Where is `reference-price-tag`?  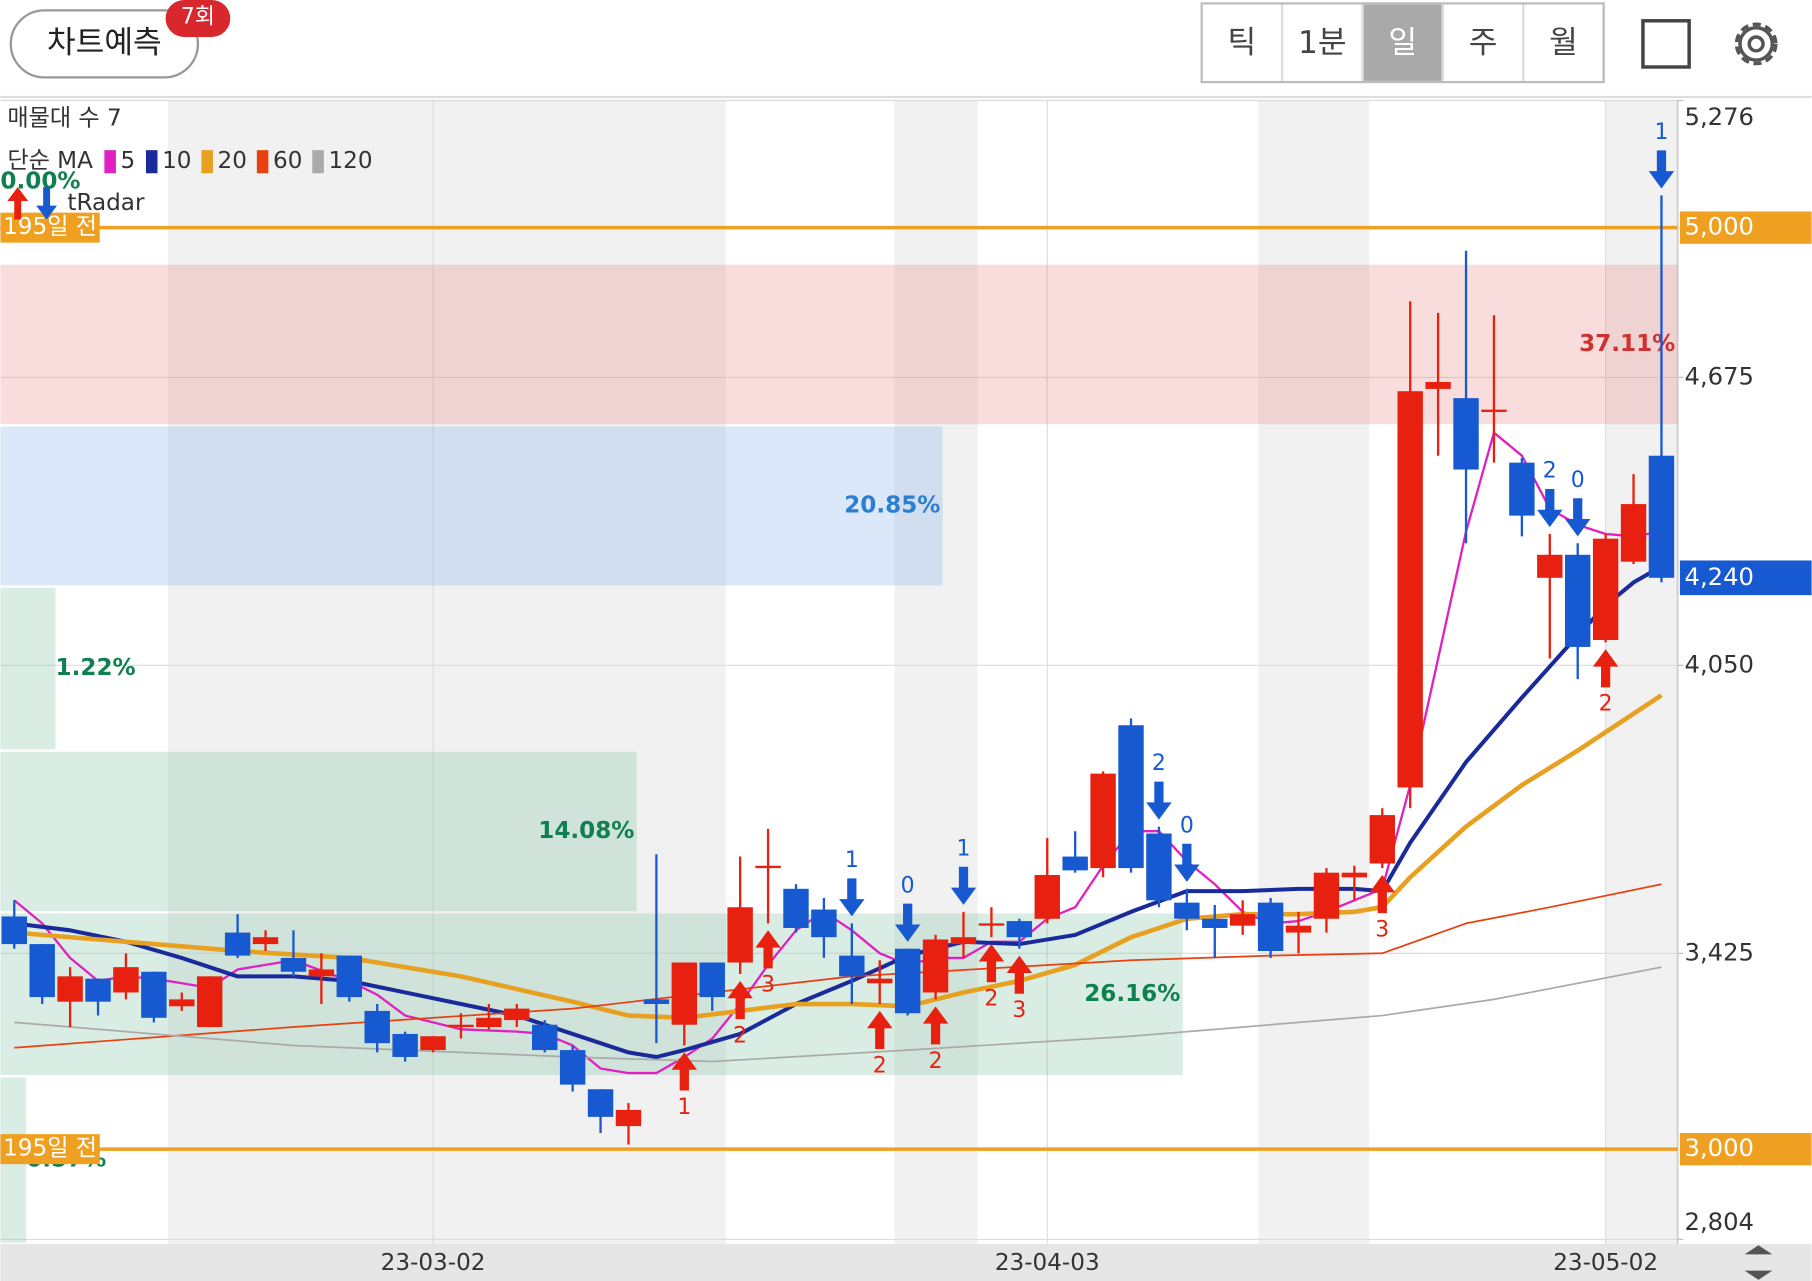 reference-price-tag is located at coordinates (1745, 1149).